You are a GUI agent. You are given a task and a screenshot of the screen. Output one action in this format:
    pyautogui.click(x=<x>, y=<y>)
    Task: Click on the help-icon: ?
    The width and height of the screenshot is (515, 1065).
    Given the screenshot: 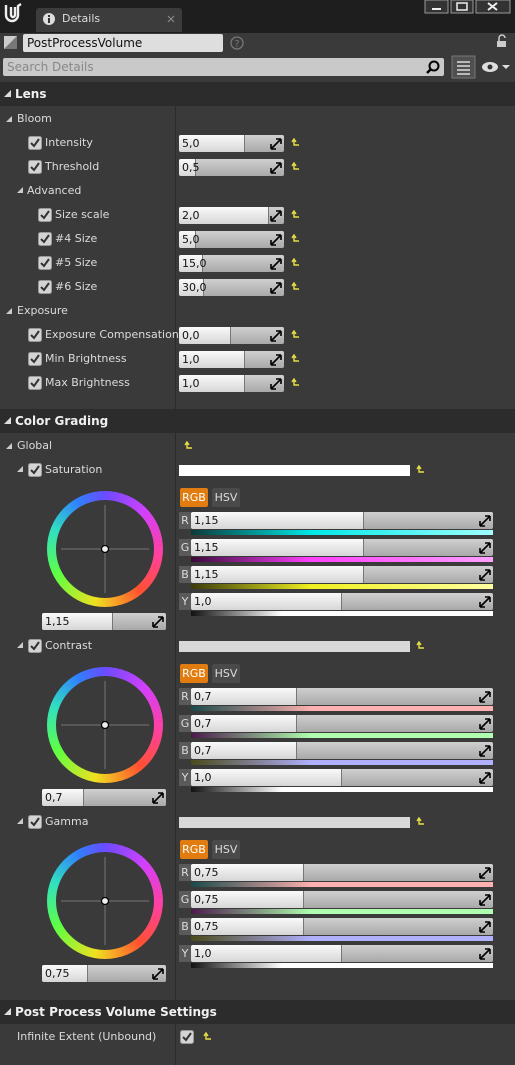 What is the action you would take?
    pyautogui.click(x=237, y=43)
    